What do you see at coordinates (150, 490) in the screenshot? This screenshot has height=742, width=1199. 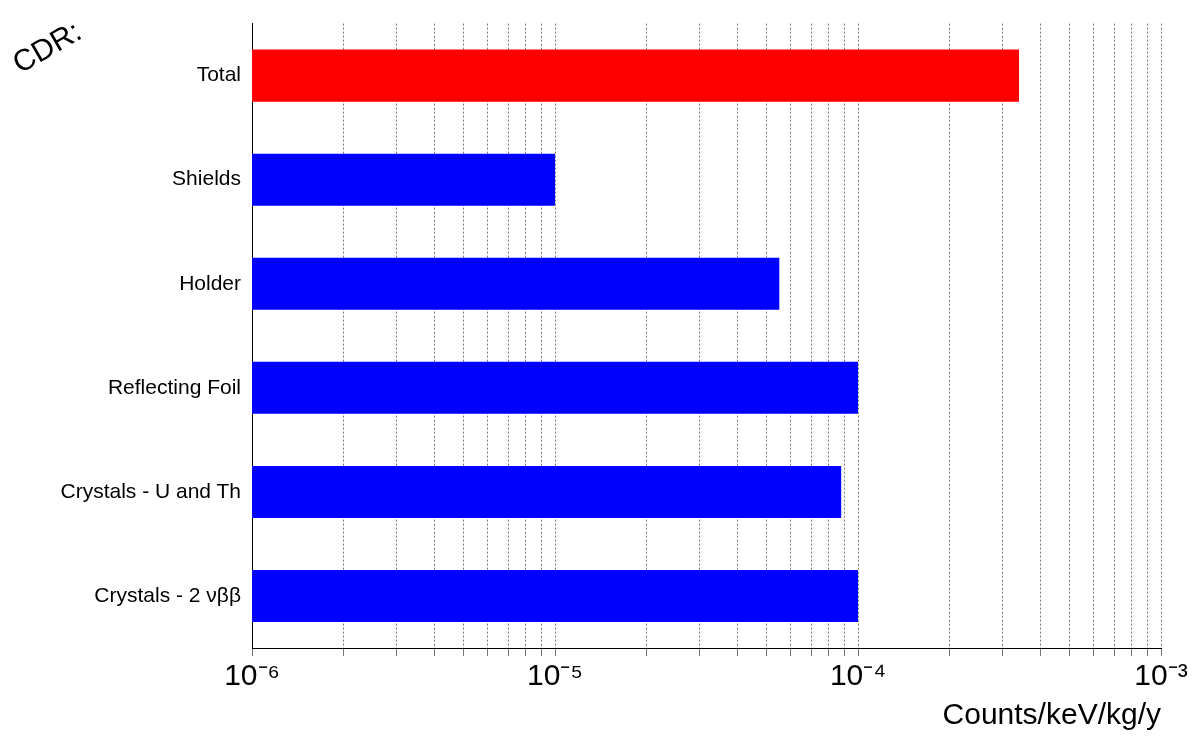 I see `y-tick-label: Crystals - U and Th` at bounding box center [150, 490].